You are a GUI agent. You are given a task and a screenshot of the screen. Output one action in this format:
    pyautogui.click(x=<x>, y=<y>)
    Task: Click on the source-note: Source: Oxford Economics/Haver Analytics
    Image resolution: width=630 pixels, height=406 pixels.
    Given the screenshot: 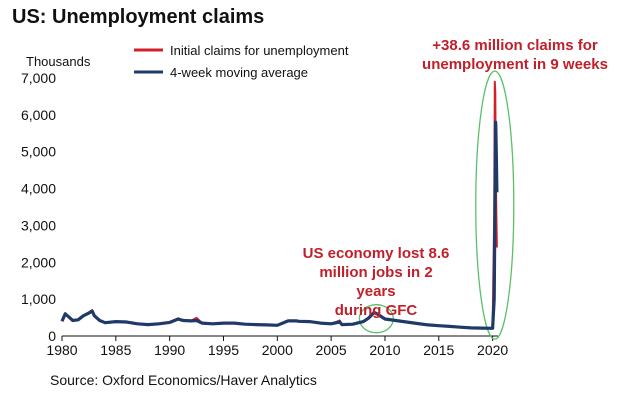 What is the action you would take?
    pyautogui.click(x=183, y=380)
    